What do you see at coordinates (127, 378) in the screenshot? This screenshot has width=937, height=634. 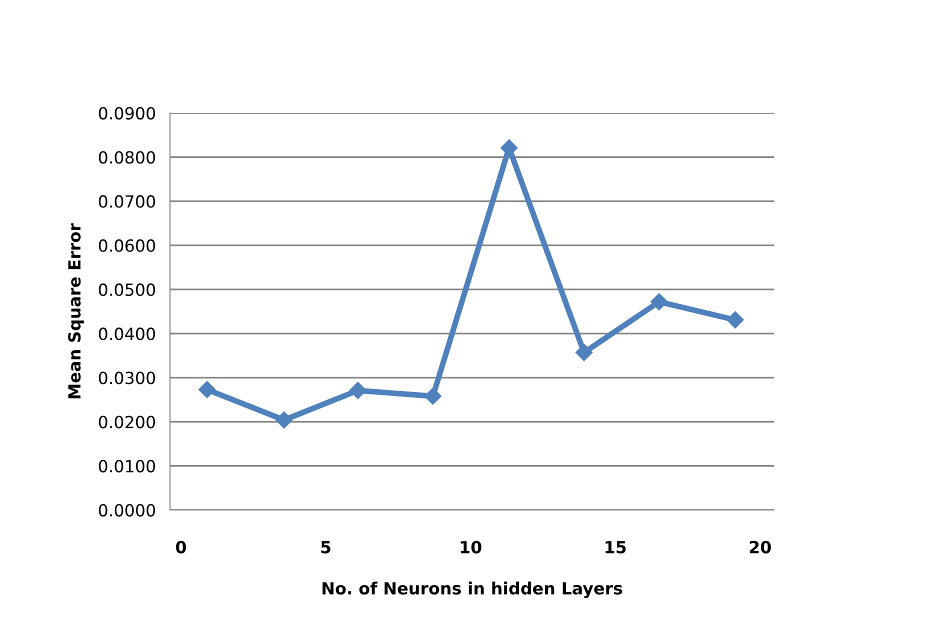 I see `y-tick-label: 0.0300` at bounding box center [127, 378].